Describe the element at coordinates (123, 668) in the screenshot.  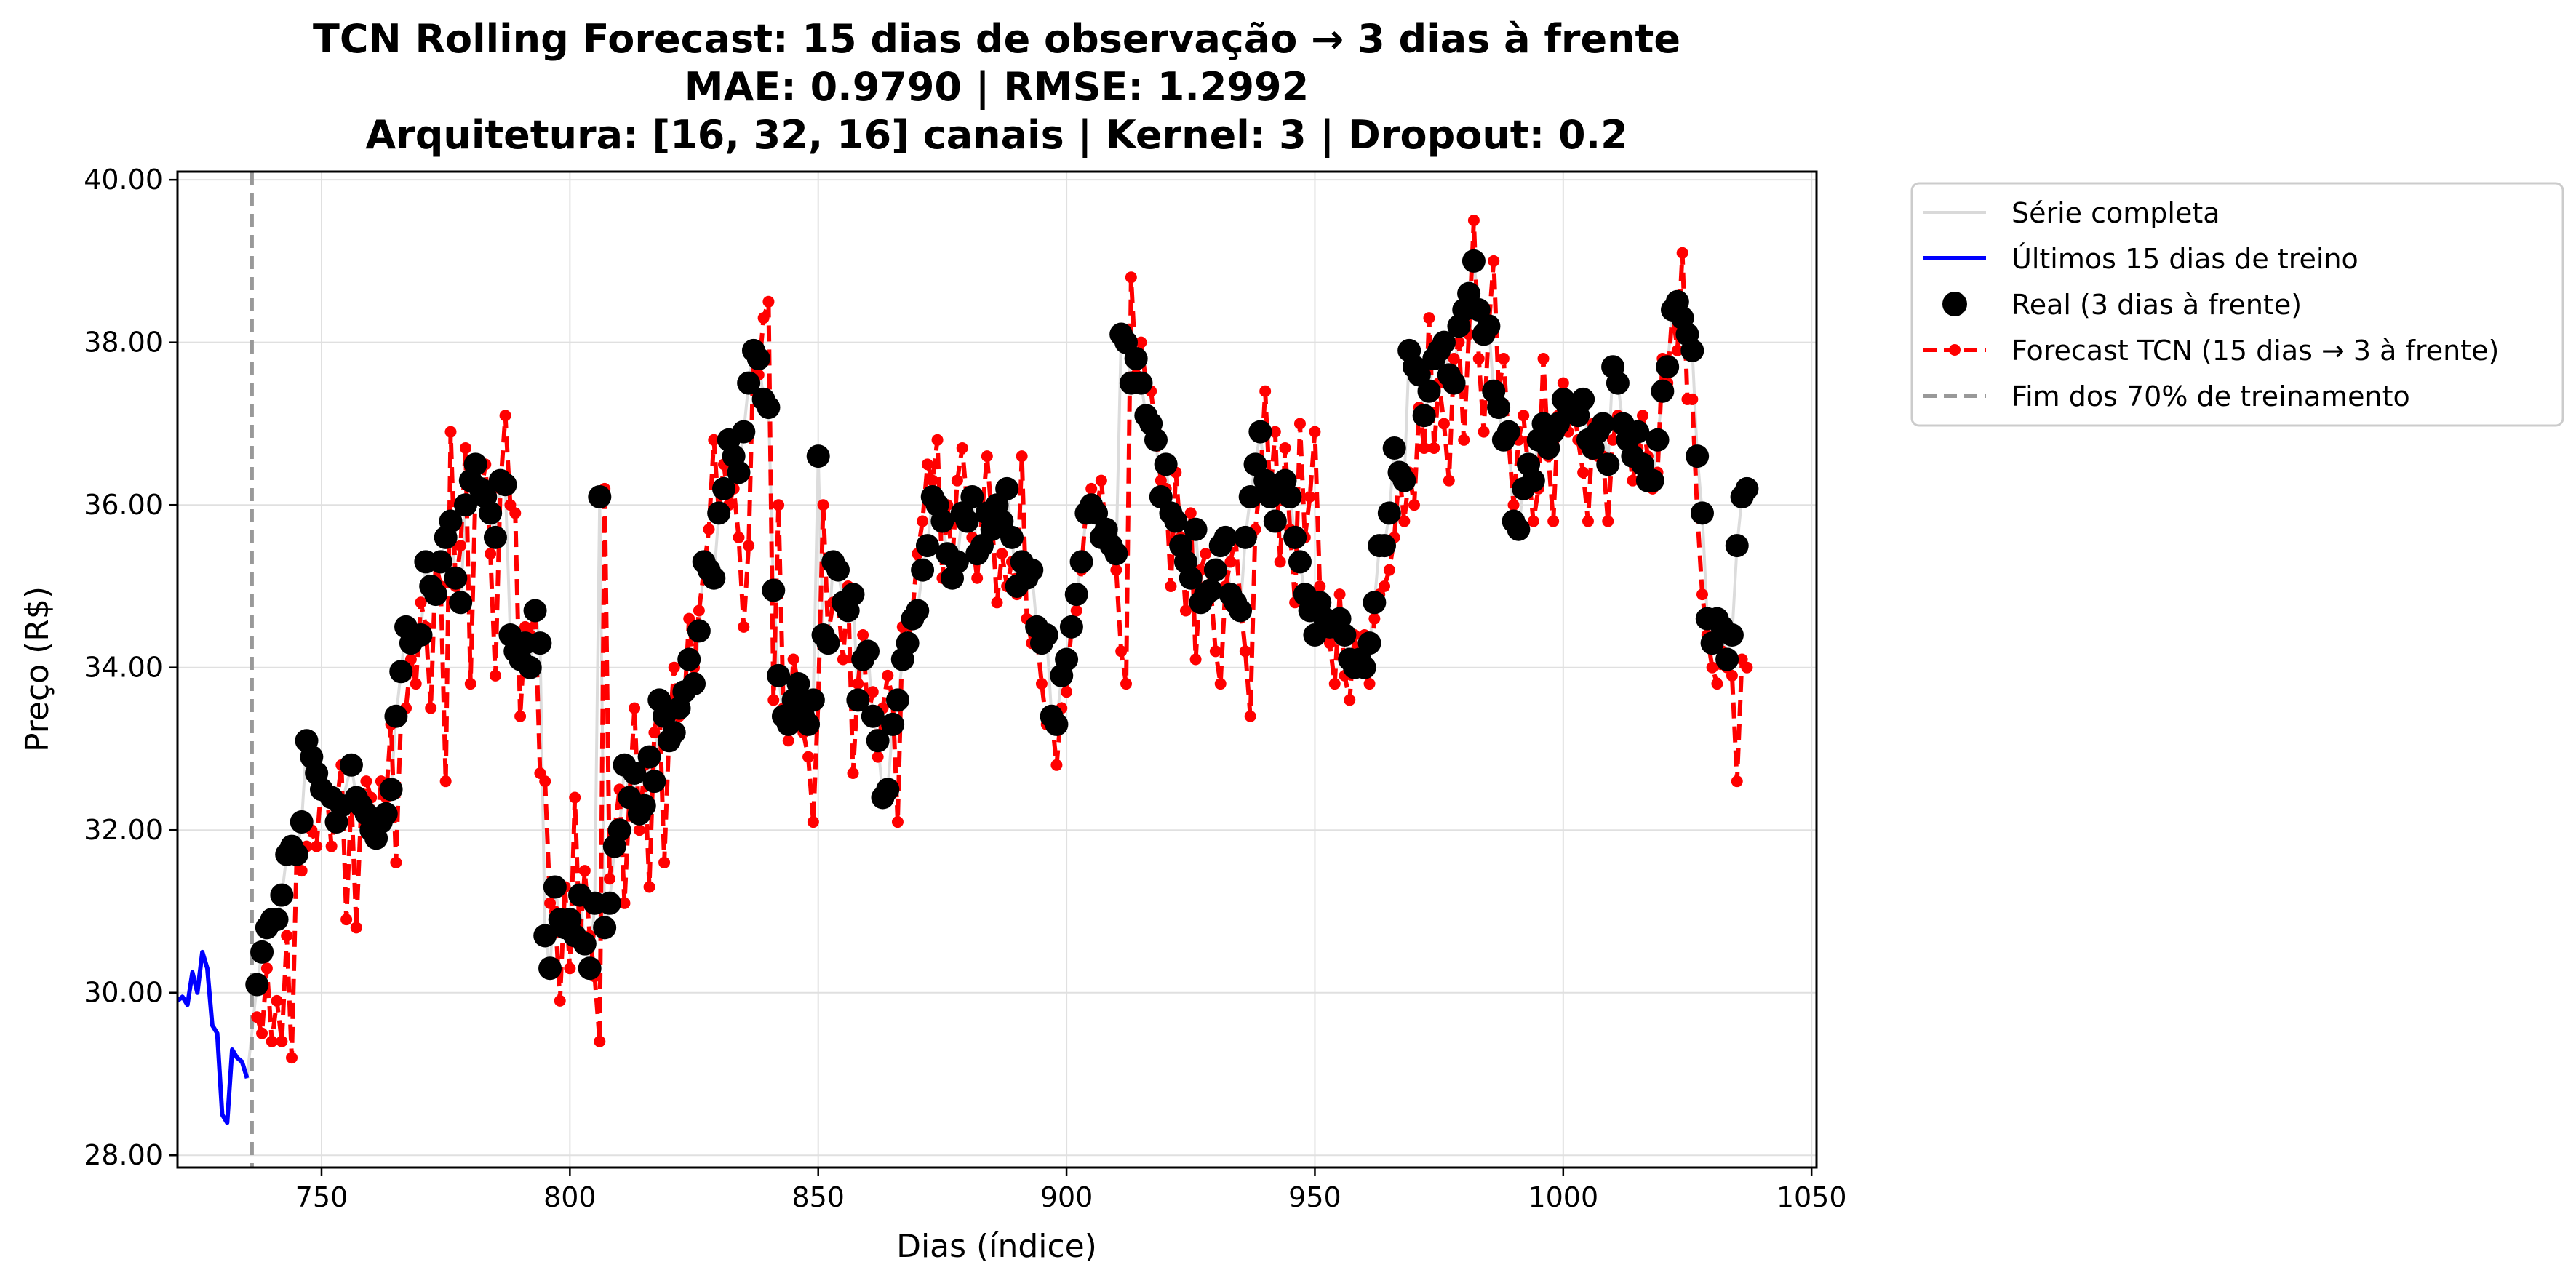
I see `y-tick-label: 34.00` at that location.